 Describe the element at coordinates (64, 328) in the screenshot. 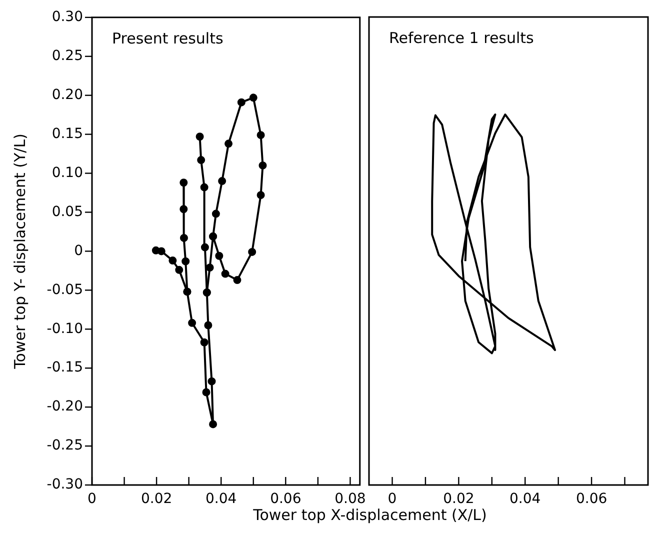

I see `y-tick-label: -0.10` at that location.